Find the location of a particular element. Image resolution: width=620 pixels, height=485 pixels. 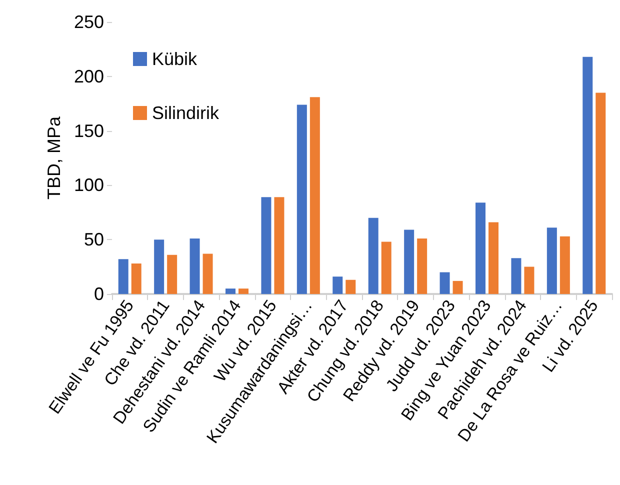

y-tick-label: 250 is located at coordinates (89, 22).